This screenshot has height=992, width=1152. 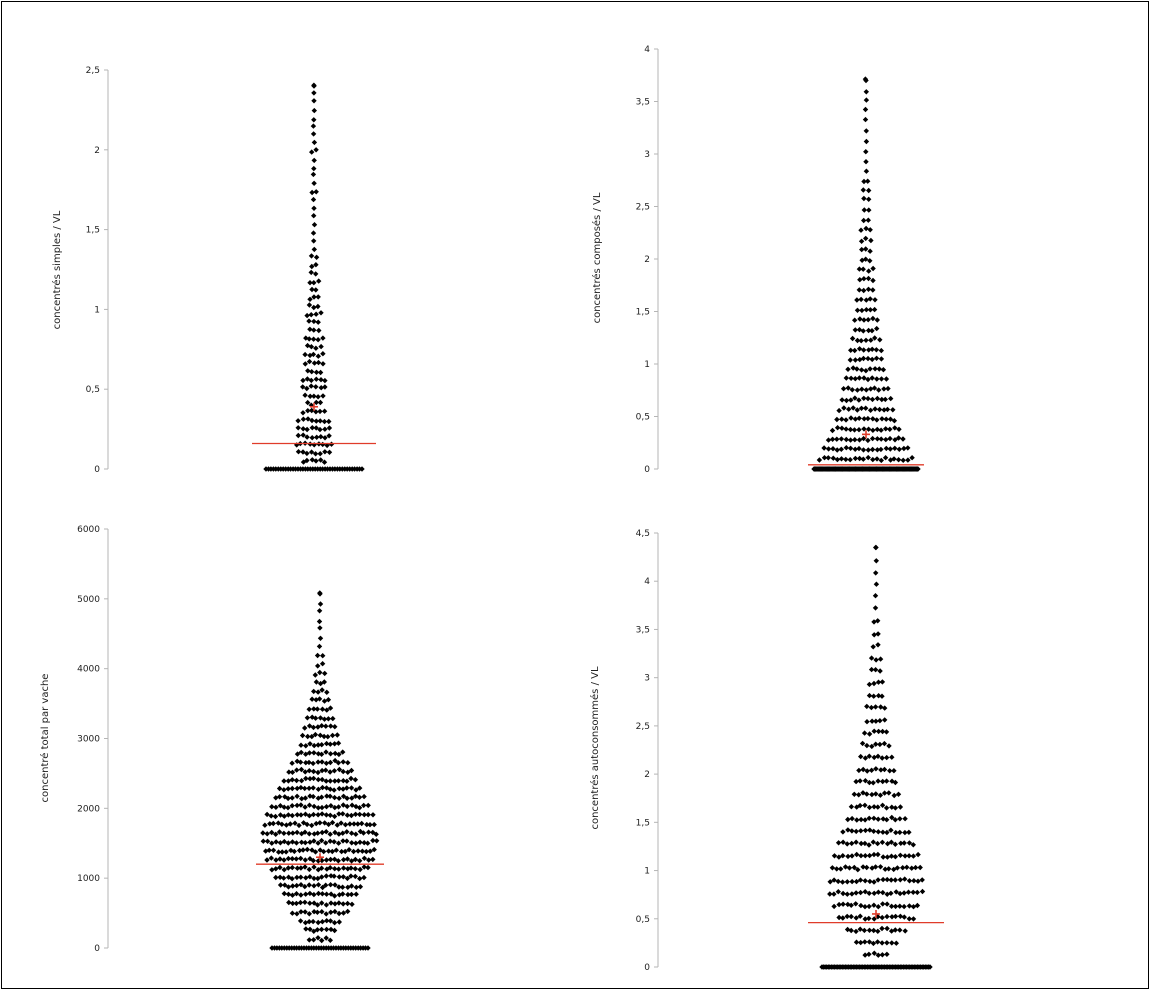 What do you see at coordinates (97, 470) in the screenshot?
I see `y-tick-label: 0` at bounding box center [97, 470].